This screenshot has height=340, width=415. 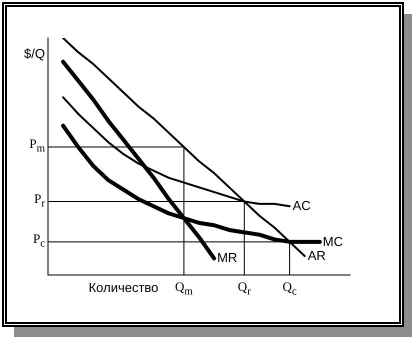 What do you see at coordinates (38, 240) in the screenshot?
I see `ref-line-label: P$_{c}$` at bounding box center [38, 240].